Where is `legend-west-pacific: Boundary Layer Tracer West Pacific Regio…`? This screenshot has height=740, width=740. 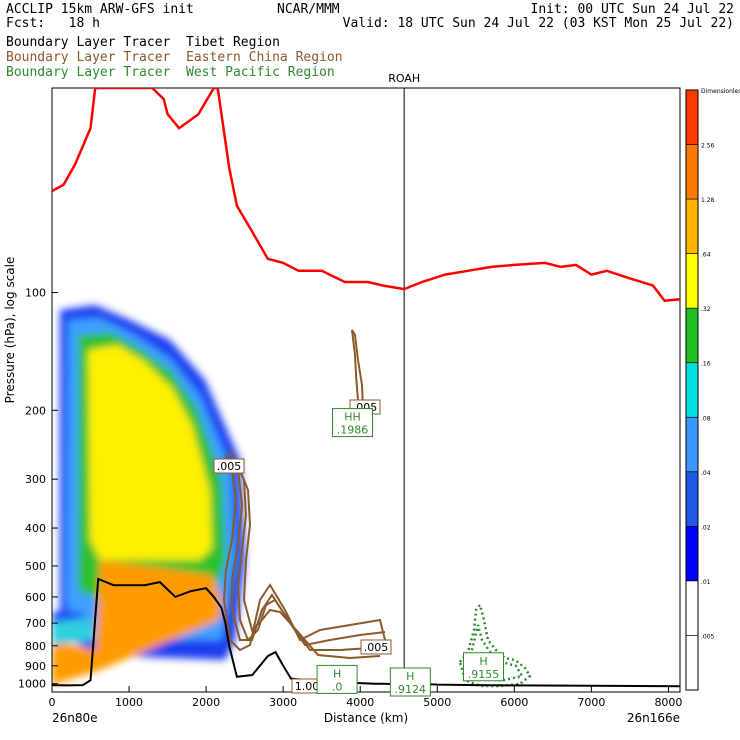 legend-west-pacific: Boundary Layer Tracer West Pacific Regio… is located at coordinates (170, 72).